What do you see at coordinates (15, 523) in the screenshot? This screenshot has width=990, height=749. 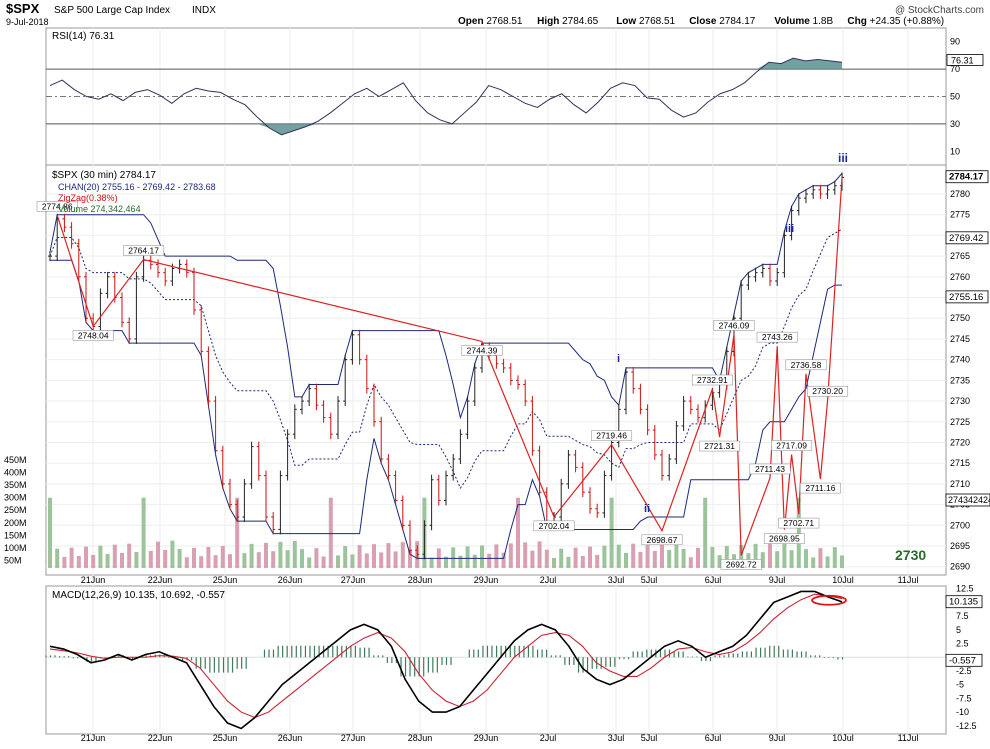 I see `volume-tick: 200M` at bounding box center [15, 523].